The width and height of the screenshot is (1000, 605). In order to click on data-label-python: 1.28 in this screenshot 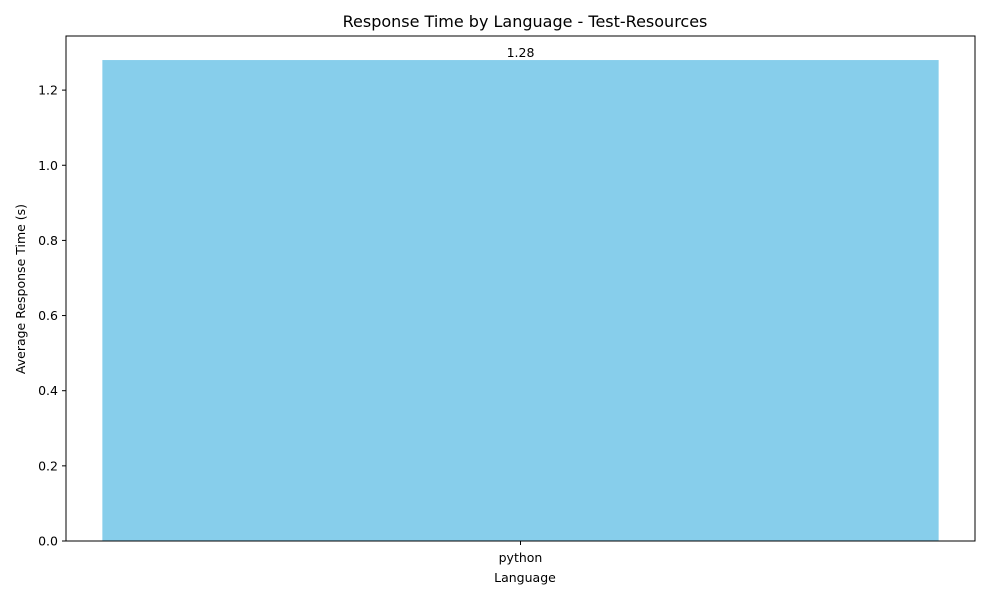, I will do `click(521, 52)`.